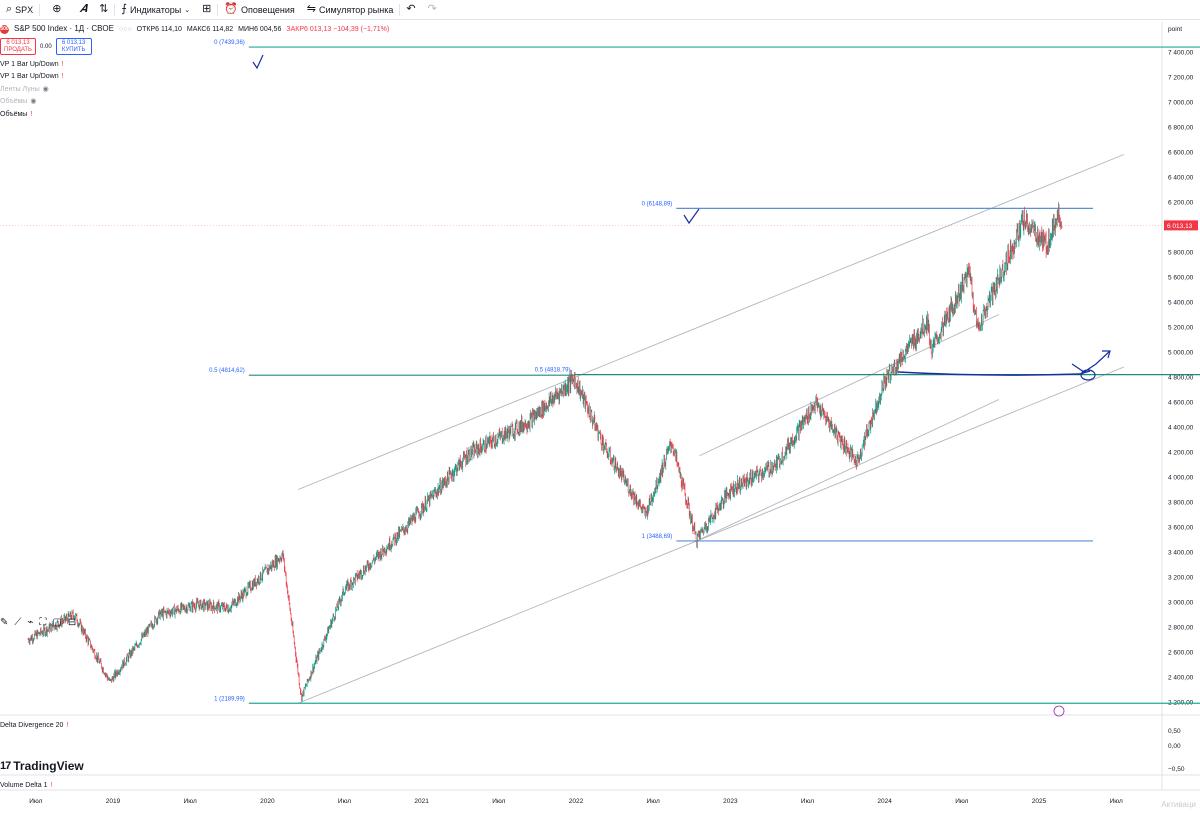  Describe the element at coordinates (229, 43) in the screenshot. I see `fib-level-label: 0 (7439,36)` at that location.